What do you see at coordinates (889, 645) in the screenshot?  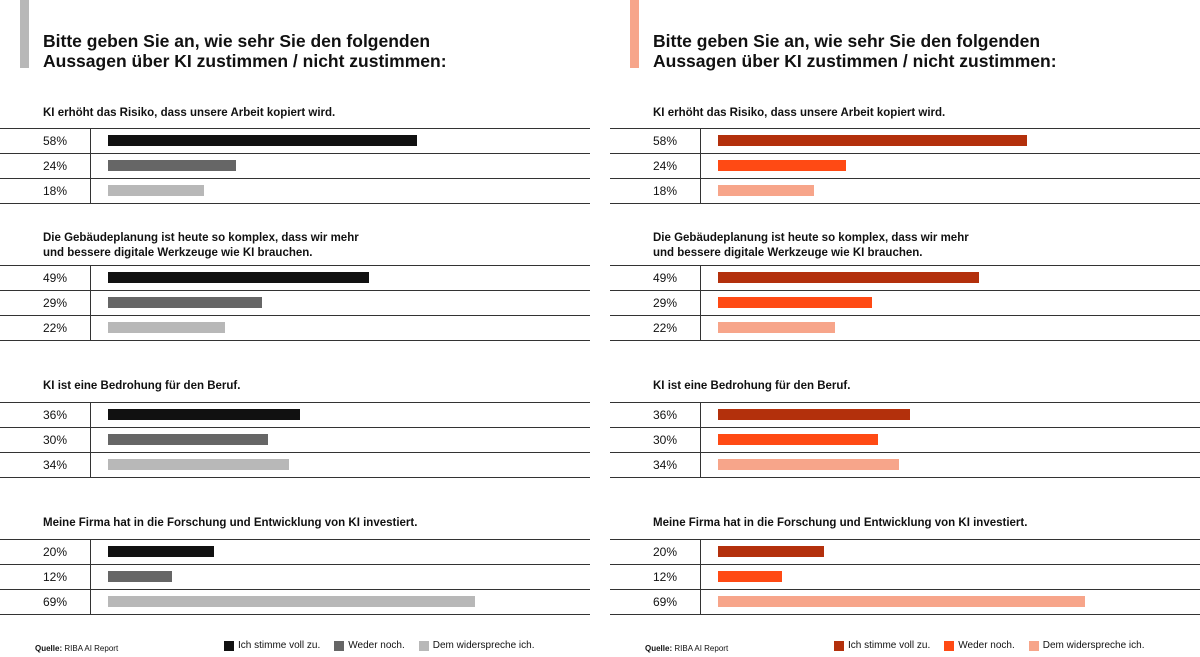 I see `legend-label: Ich stimme voll zu.` at bounding box center [889, 645].